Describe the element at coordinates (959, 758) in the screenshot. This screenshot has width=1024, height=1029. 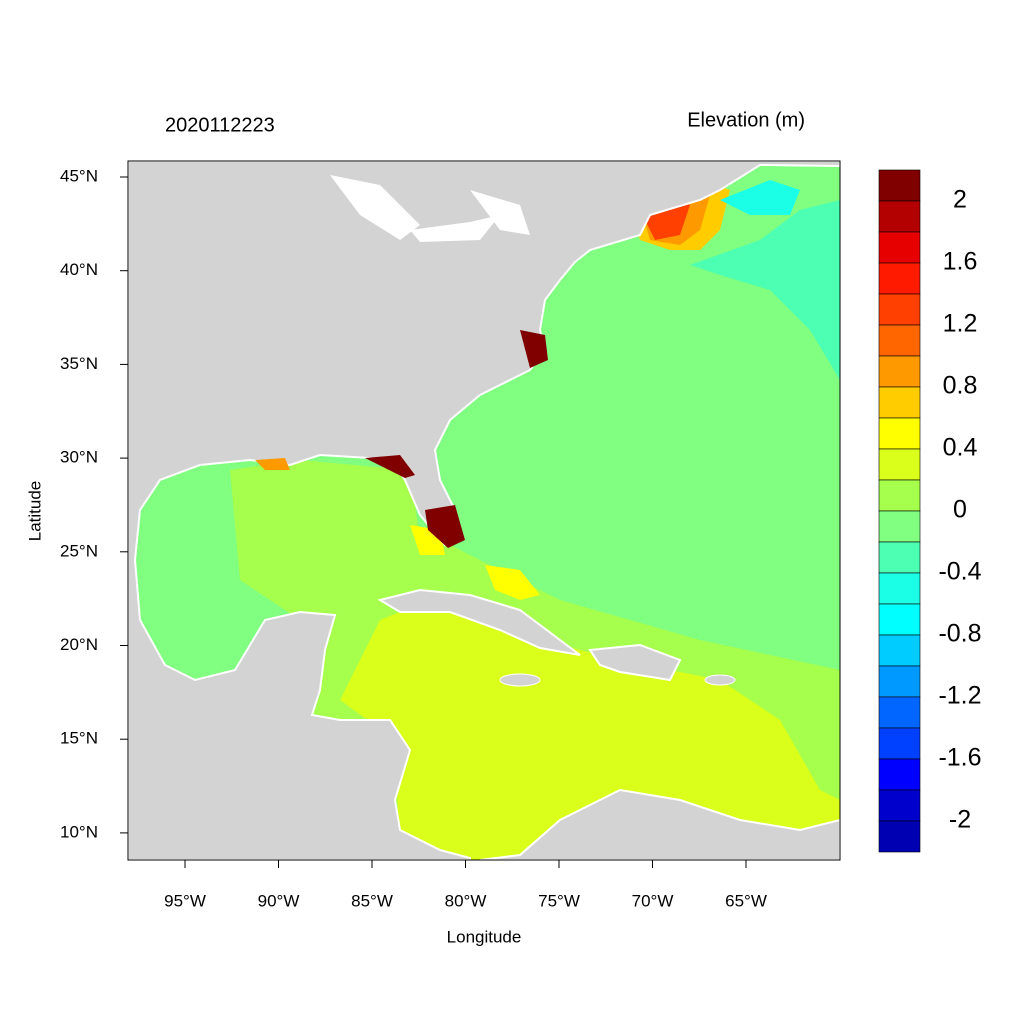
I see `colorbar-label: -1.6` at that location.